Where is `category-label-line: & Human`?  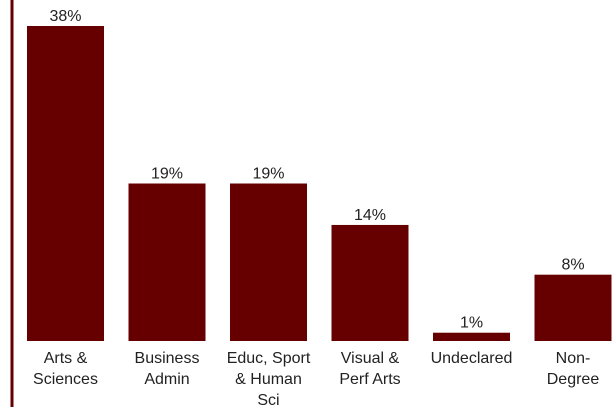 category-label-line: & Human is located at coordinates (268, 379).